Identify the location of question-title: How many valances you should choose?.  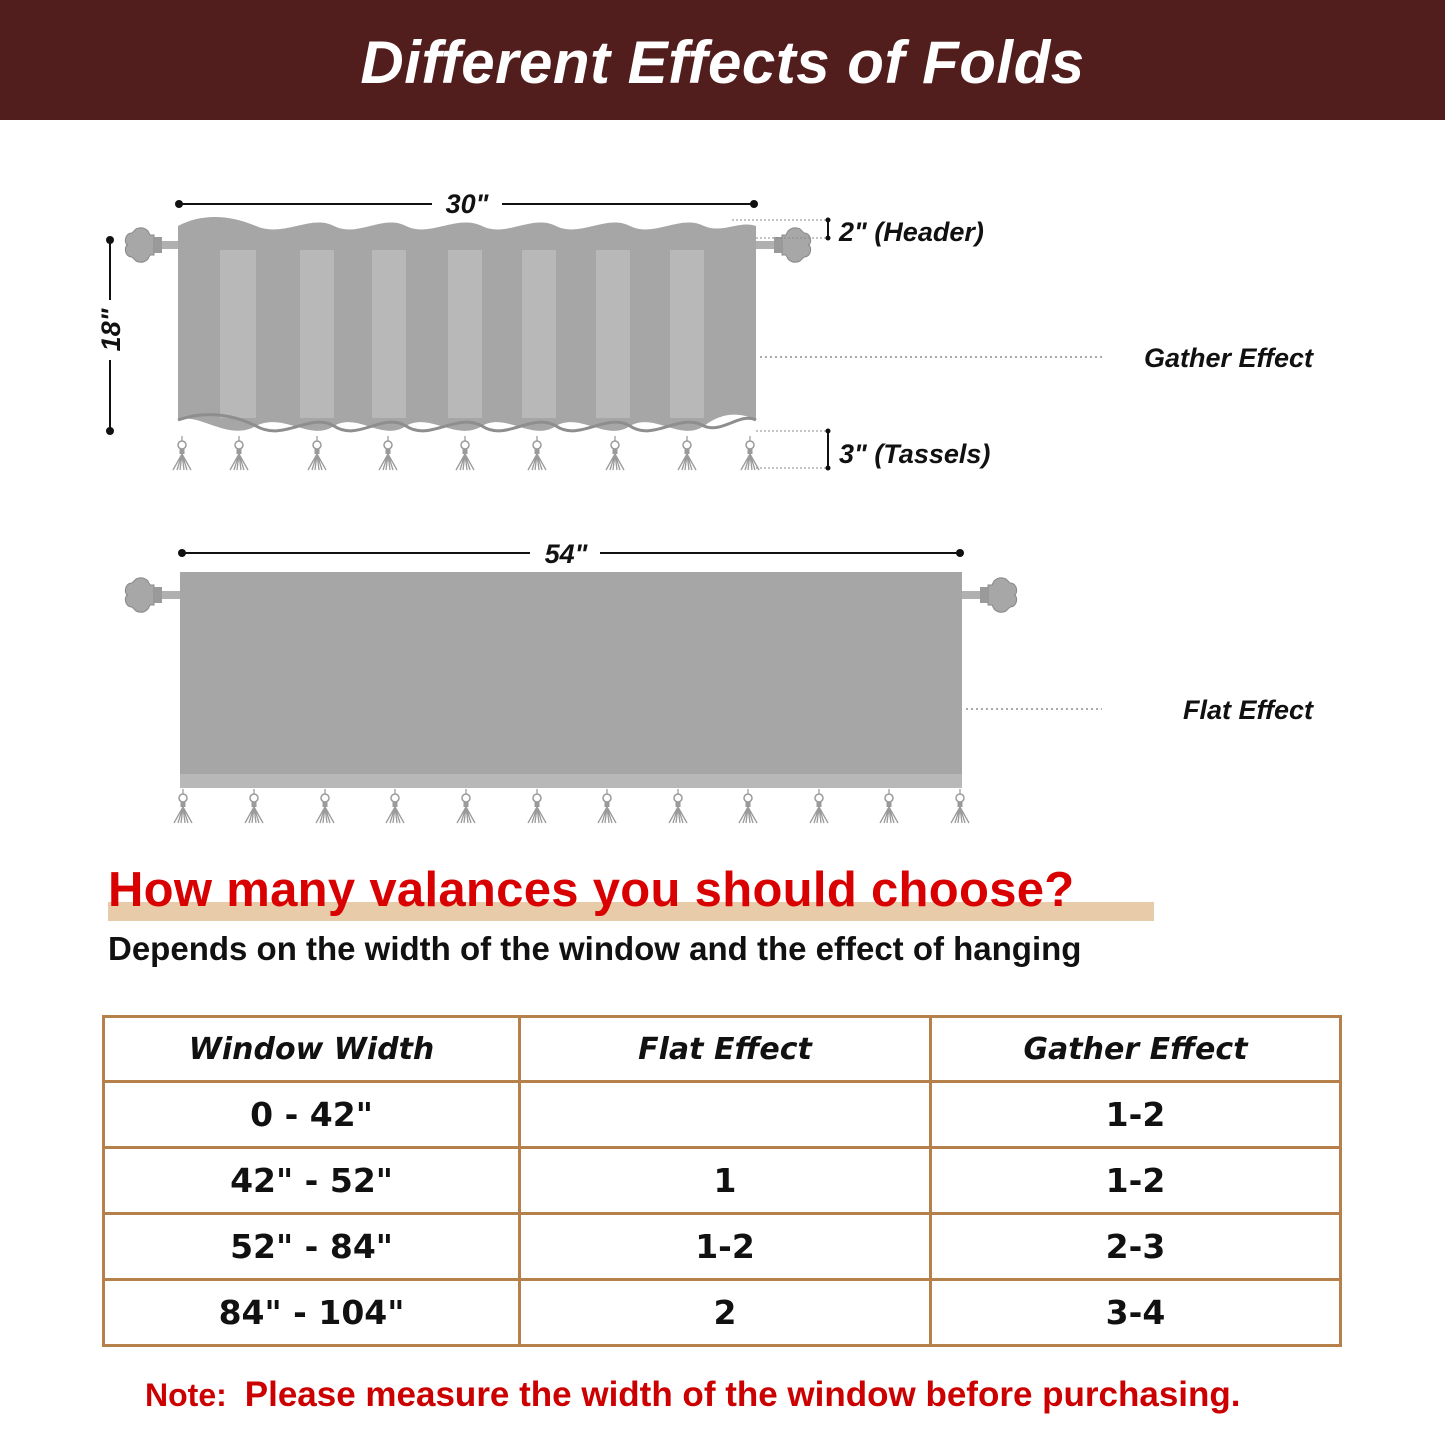
(591, 890).